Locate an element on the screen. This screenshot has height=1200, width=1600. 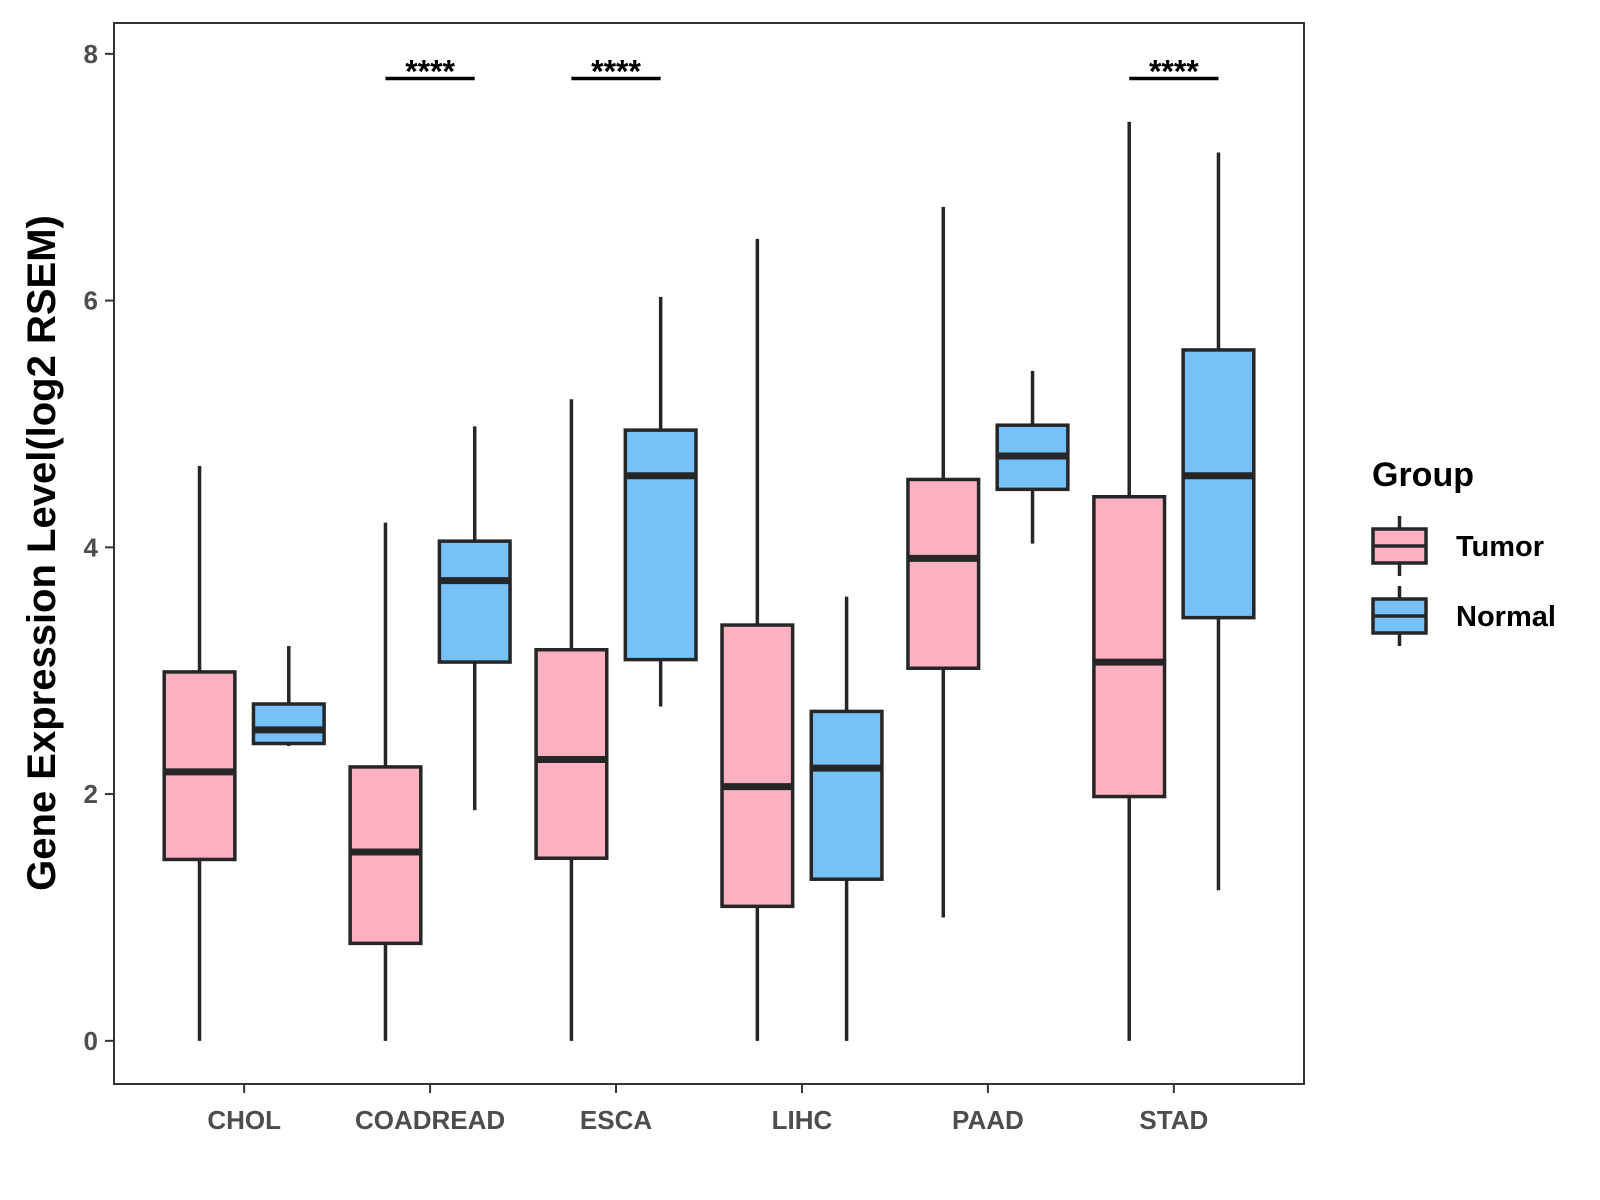
box-tumor-lihc is located at coordinates (757, 639).